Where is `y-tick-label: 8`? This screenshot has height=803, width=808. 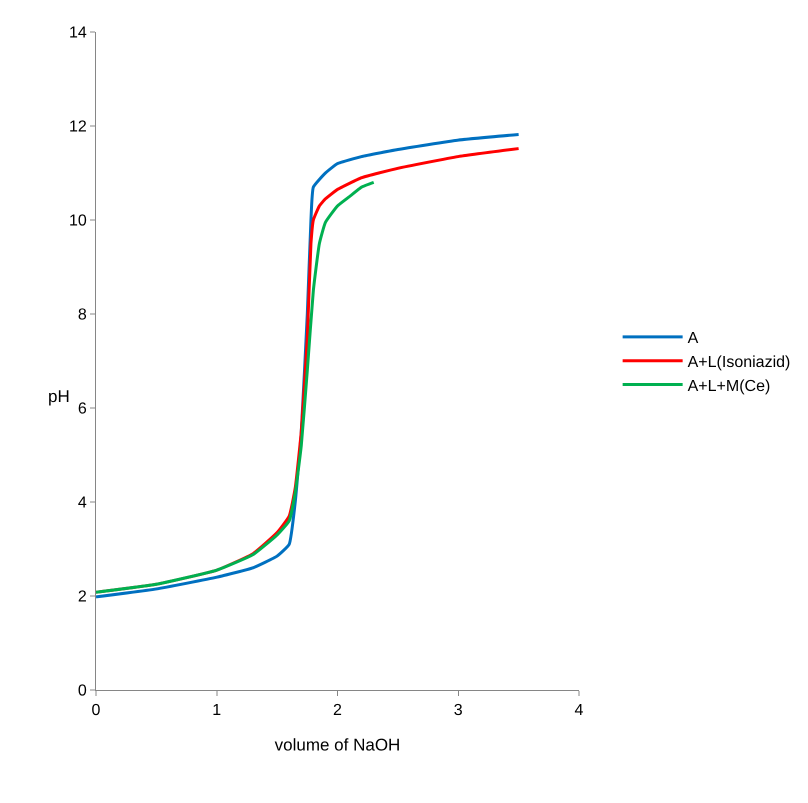
y-tick-label: 8 is located at coordinates (82, 315).